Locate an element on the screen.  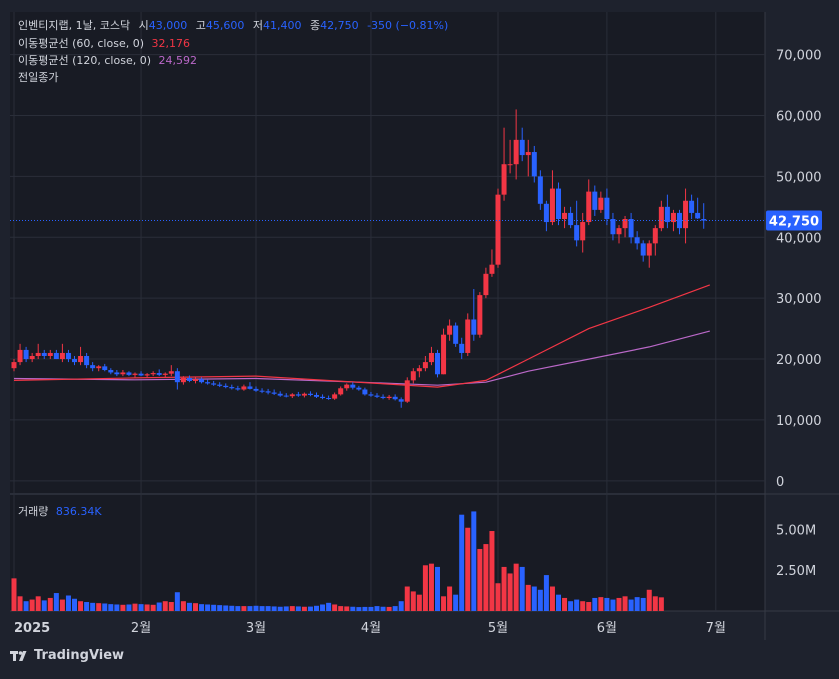
legend-high-label: 고 is located at coordinates (200, 25).